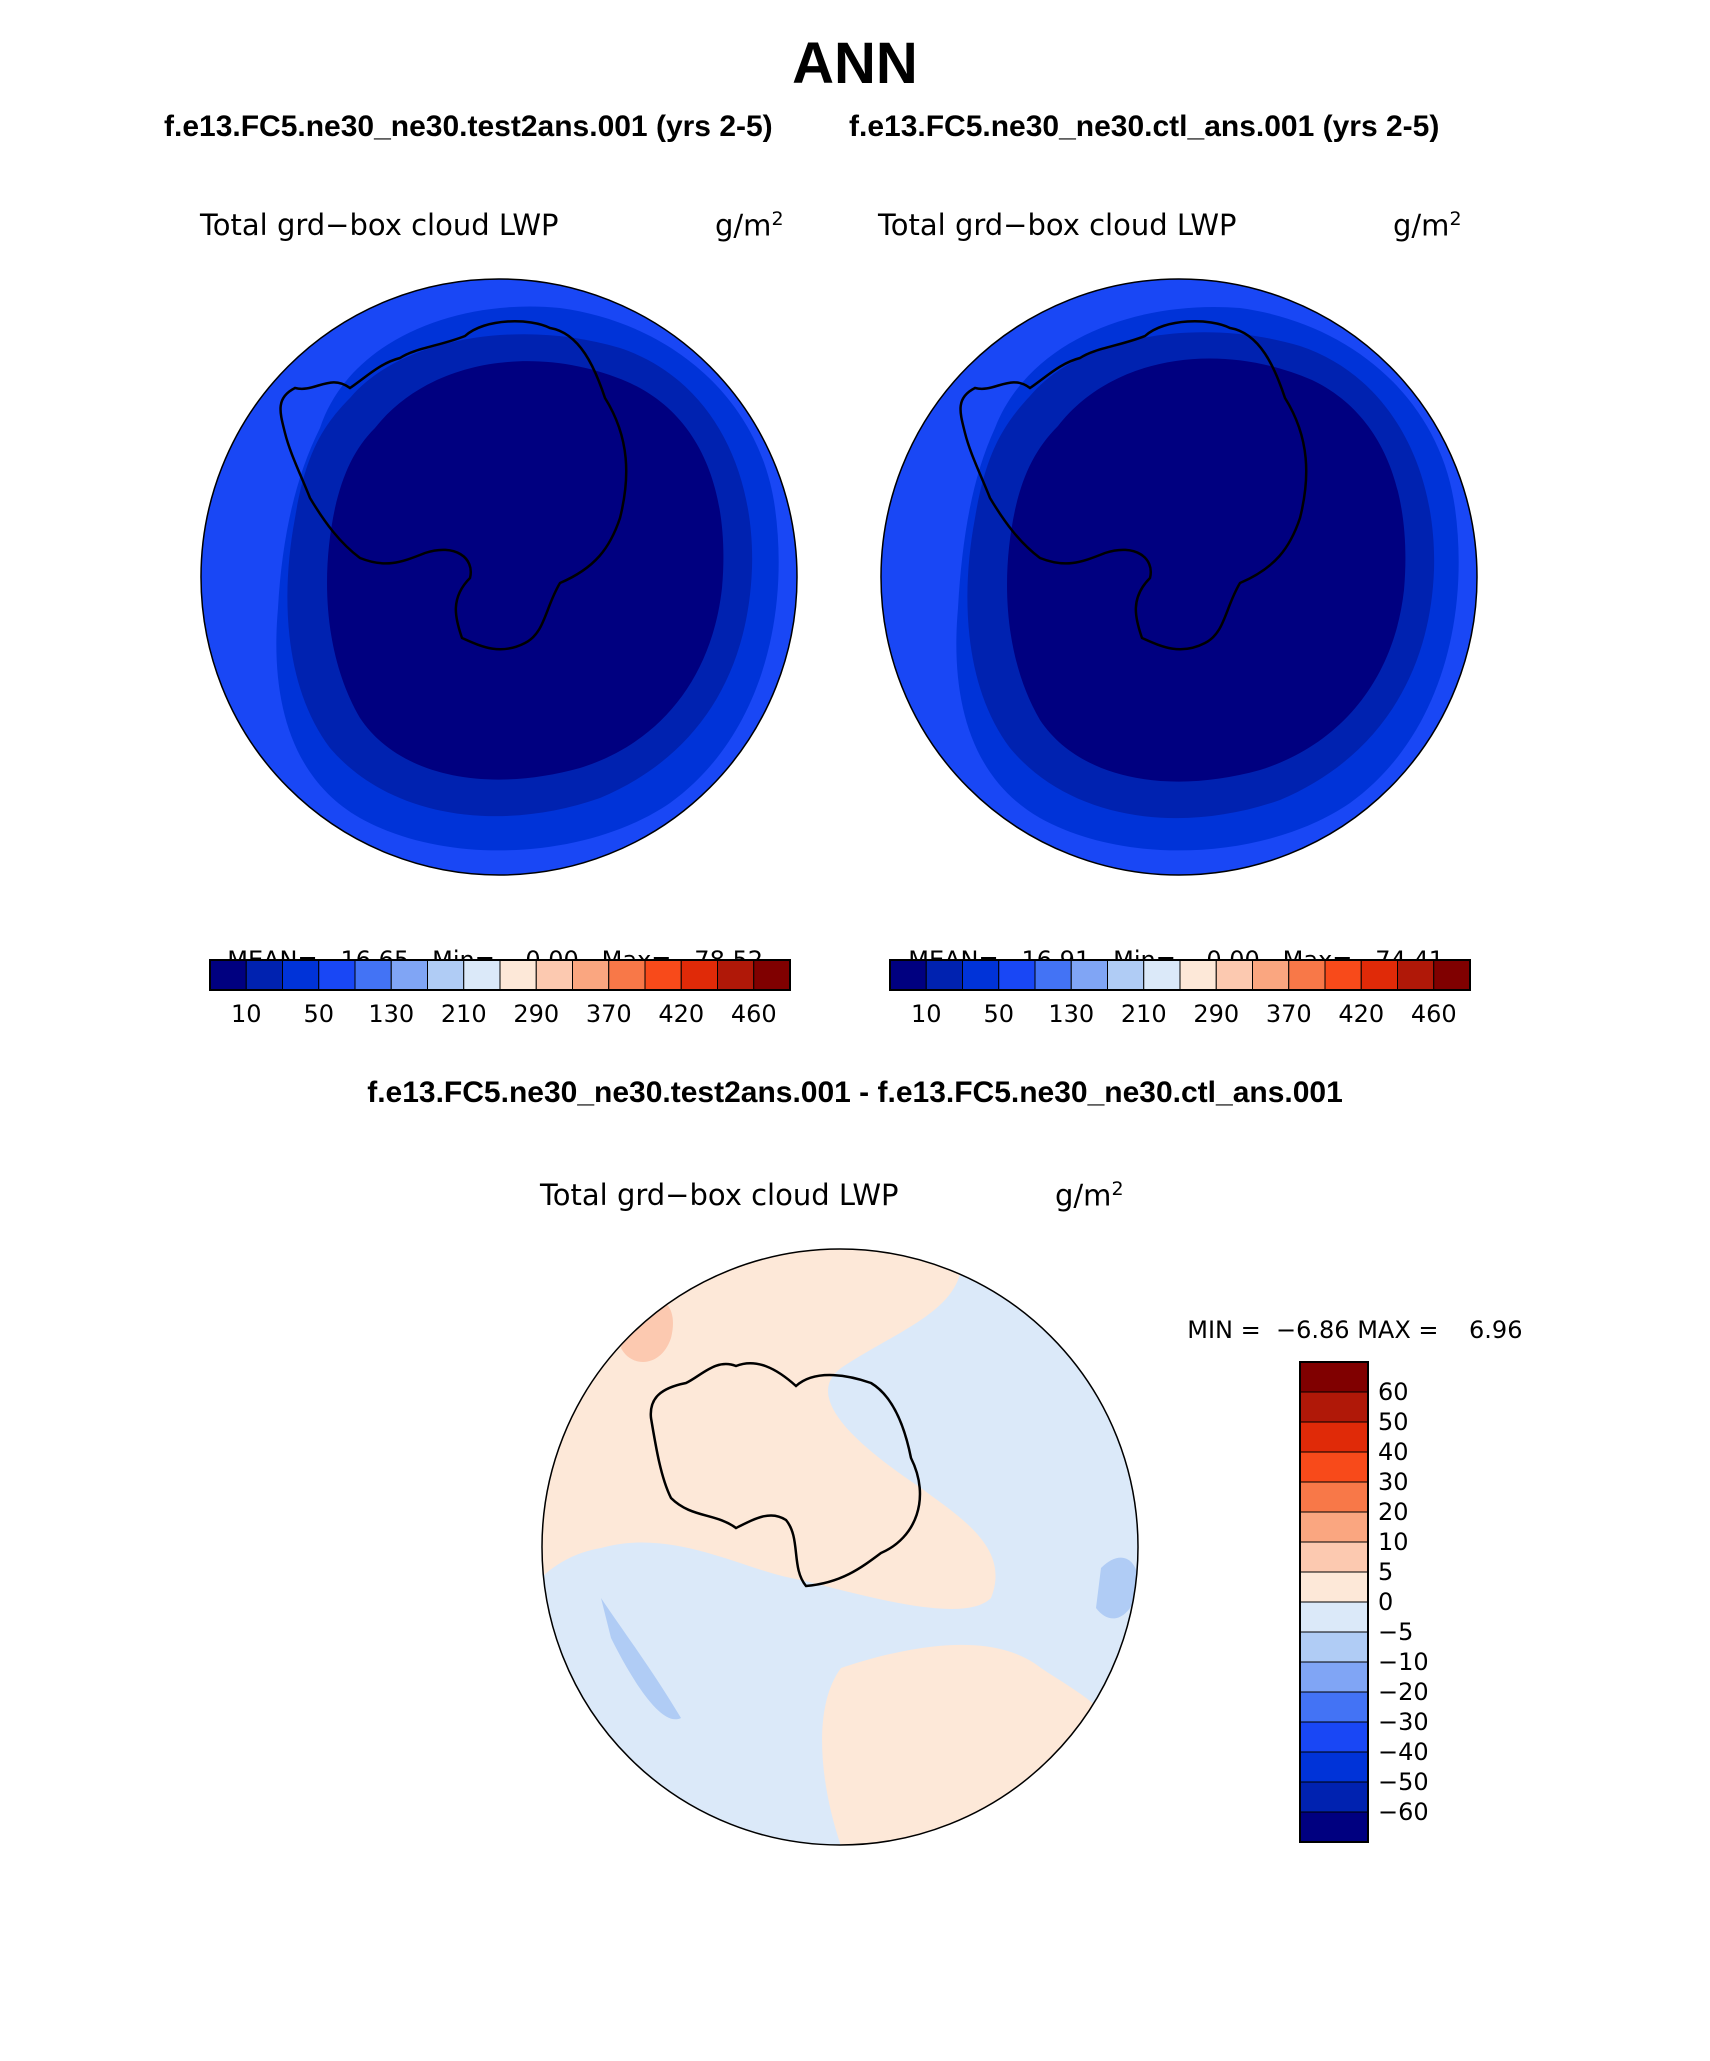 This screenshot has width=1710, height=2061. I want to click on colorbar-tick-label: 20, so click(1393, 1512).